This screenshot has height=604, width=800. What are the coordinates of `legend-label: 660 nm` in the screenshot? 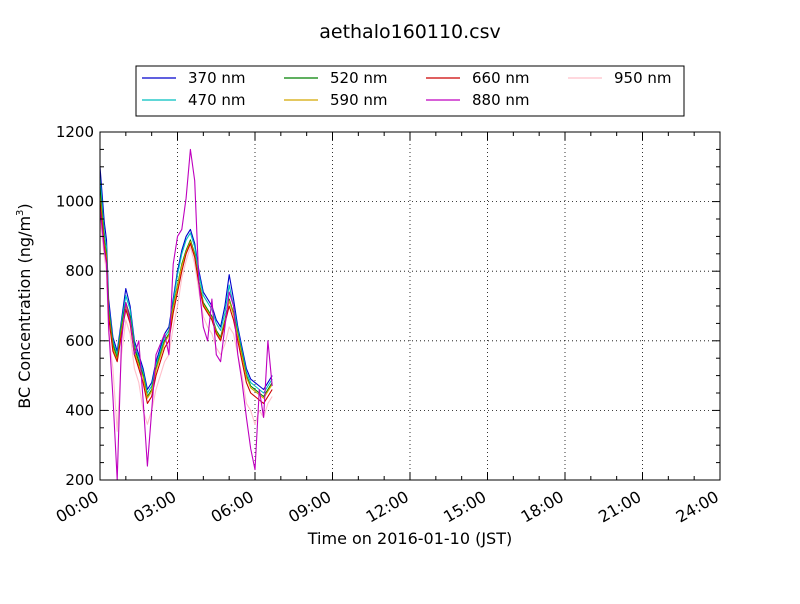 It's located at (501, 78).